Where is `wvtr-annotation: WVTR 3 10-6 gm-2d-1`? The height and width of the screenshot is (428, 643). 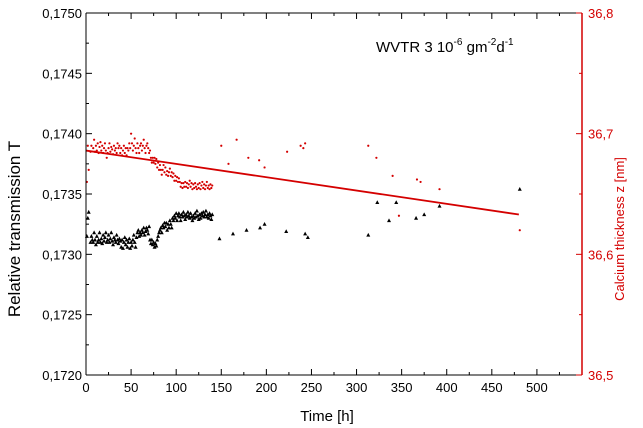 wvtr-annotation: WVTR 3 10-6 gm-2d-1 is located at coordinates (445, 46).